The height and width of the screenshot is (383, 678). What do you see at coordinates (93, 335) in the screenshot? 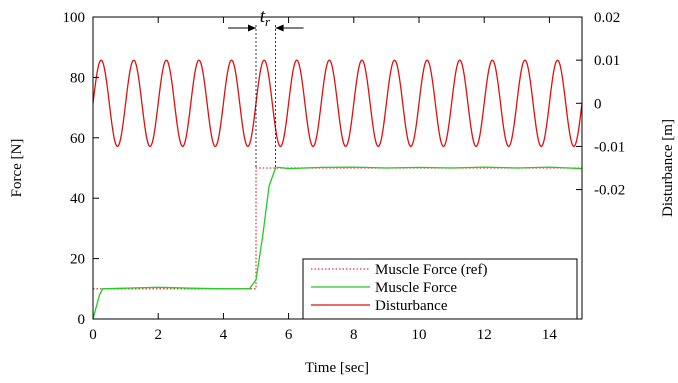
I see `x-tick-label: 0` at bounding box center [93, 335].